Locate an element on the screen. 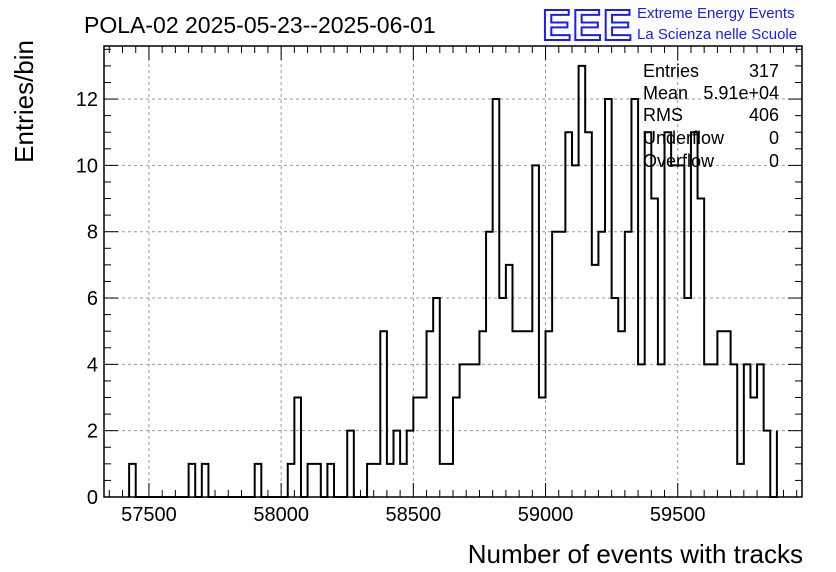 The width and height of the screenshot is (836, 572). y-tick-label: 12 is located at coordinates (87, 100).